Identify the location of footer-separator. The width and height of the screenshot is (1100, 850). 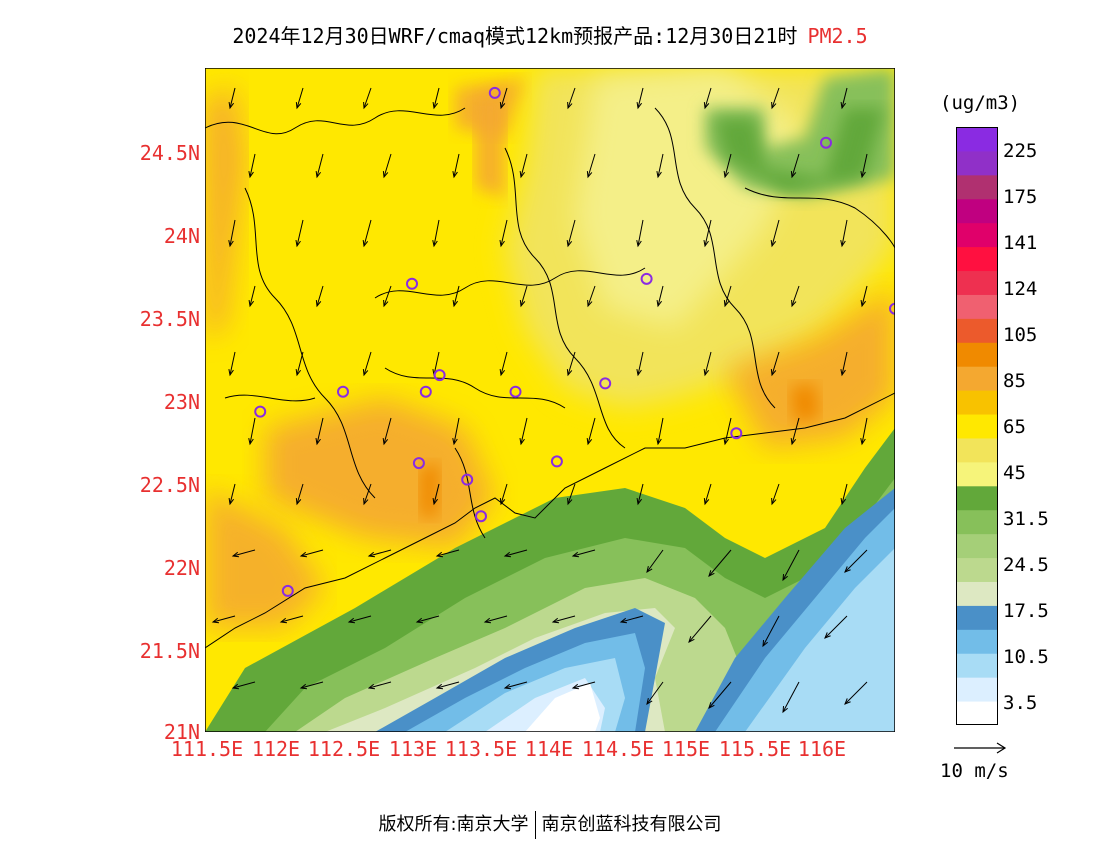
(535, 825).